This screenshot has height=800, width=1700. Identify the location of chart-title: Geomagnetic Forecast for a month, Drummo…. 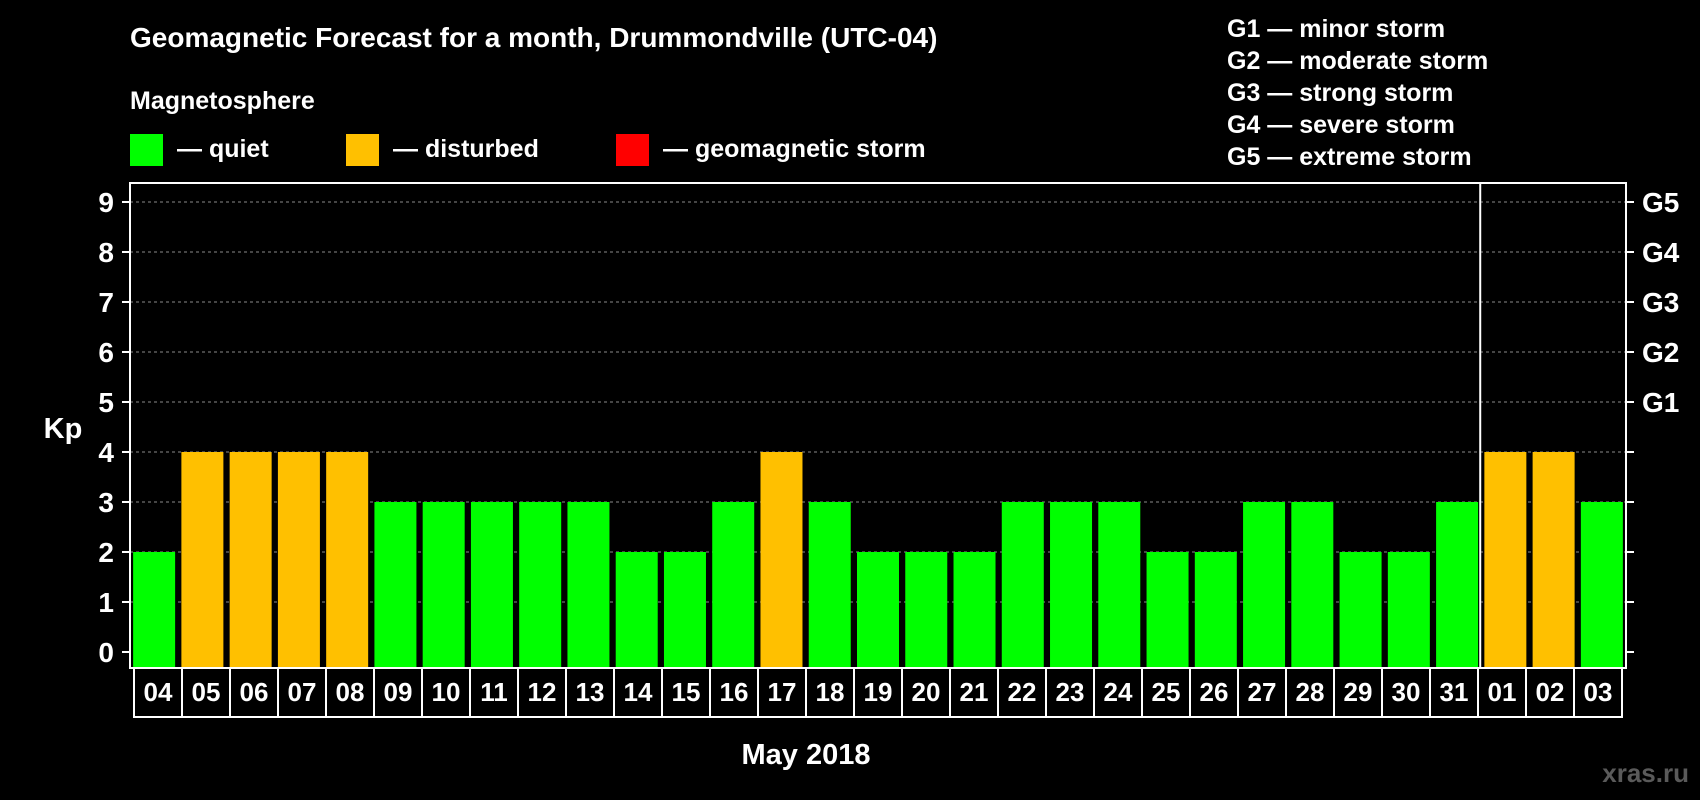
(533, 37).